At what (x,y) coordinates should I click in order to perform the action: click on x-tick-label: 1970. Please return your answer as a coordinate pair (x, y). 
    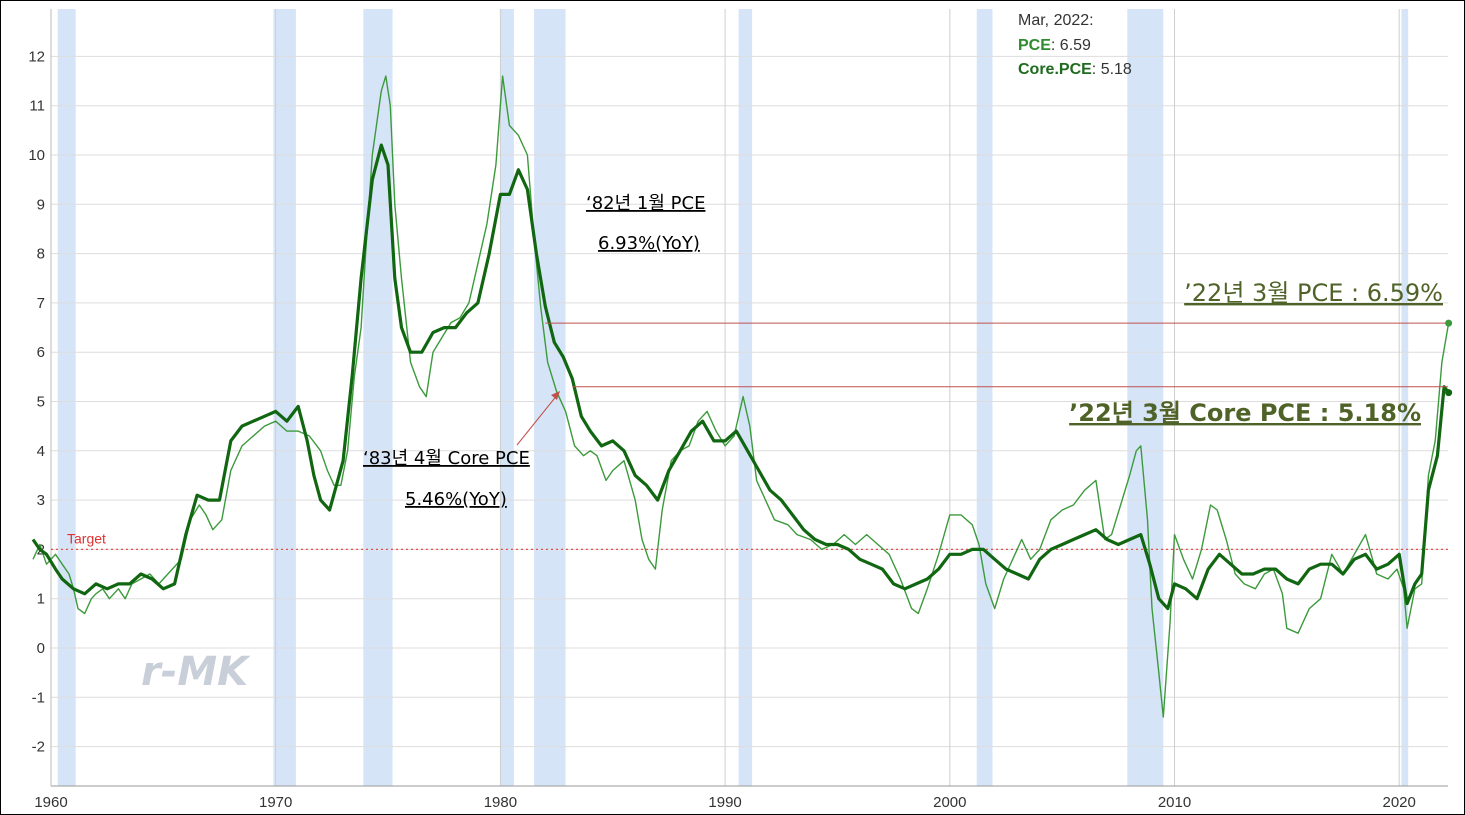
    Looking at the image, I should click on (275, 802).